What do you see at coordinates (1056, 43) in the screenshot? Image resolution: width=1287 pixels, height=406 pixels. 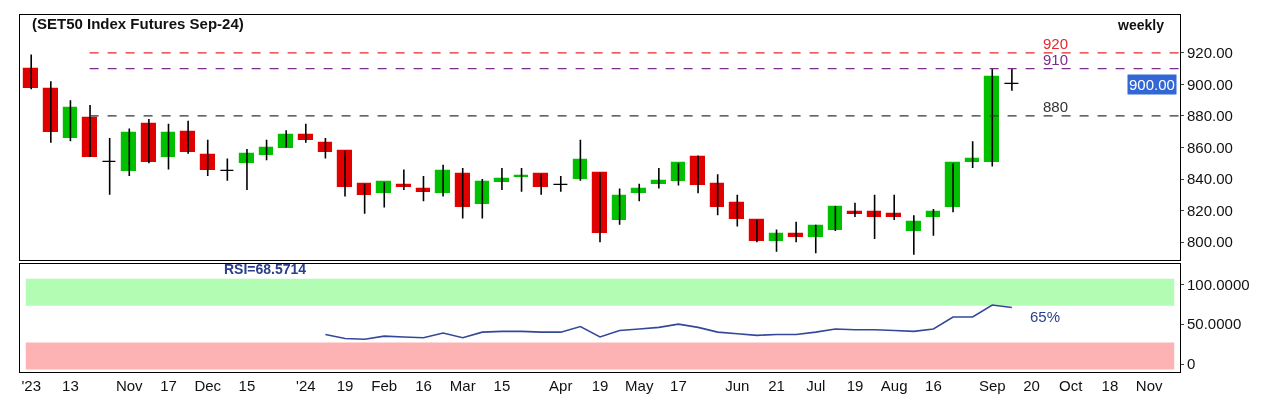 I see `ref-line-label: 920` at bounding box center [1056, 43].